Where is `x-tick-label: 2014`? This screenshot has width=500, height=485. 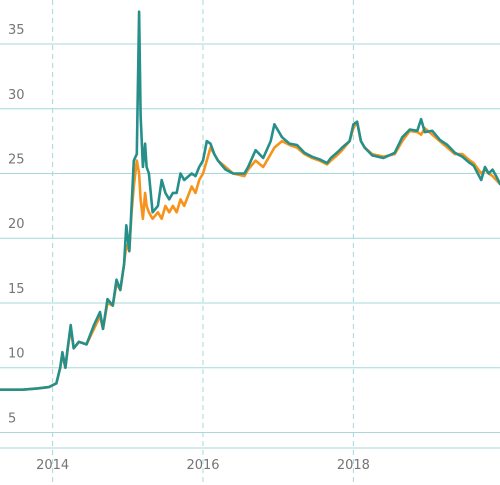 x-tick-label: 2014 is located at coordinates (52, 465).